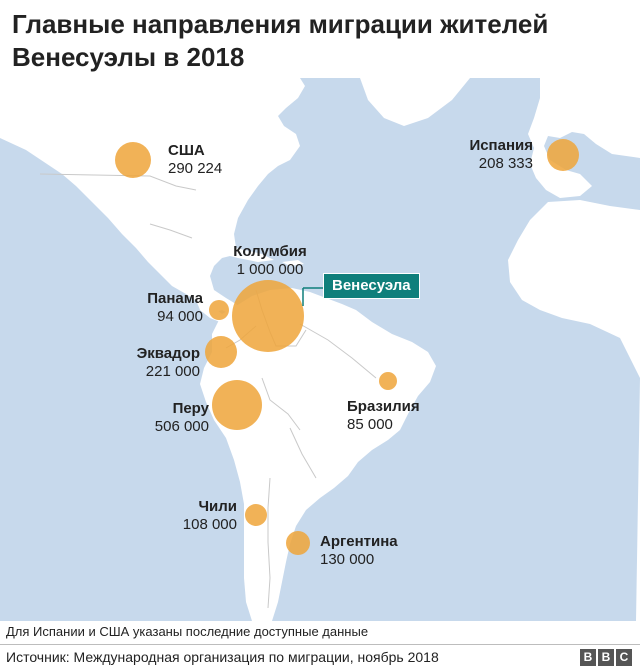 This screenshot has height=669, width=640. Describe the element at coordinates (181, 417) in the screenshot. I see `label-peru: Перу 506 000` at that location.